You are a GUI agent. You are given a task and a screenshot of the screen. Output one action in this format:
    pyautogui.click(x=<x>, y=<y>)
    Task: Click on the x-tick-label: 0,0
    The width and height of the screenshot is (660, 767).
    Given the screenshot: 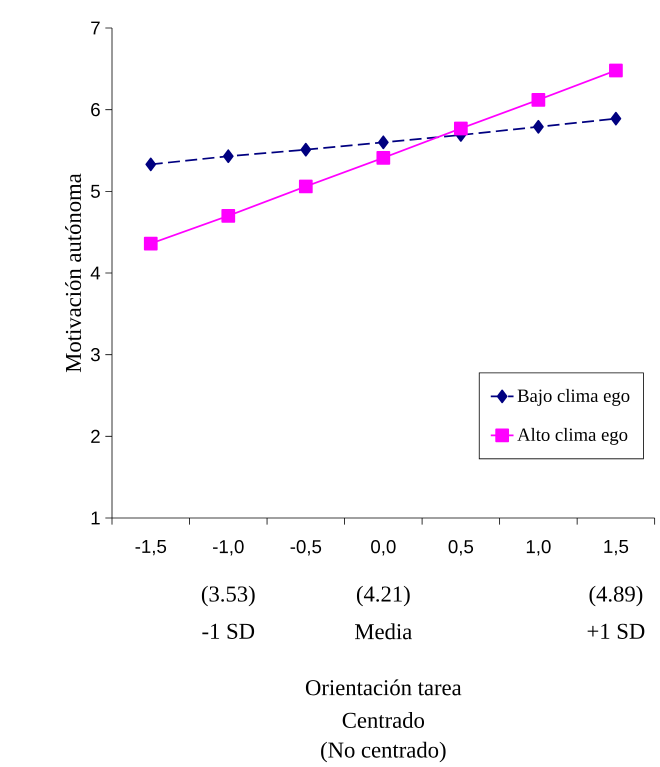 What is the action you would take?
    pyautogui.click(x=383, y=548)
    